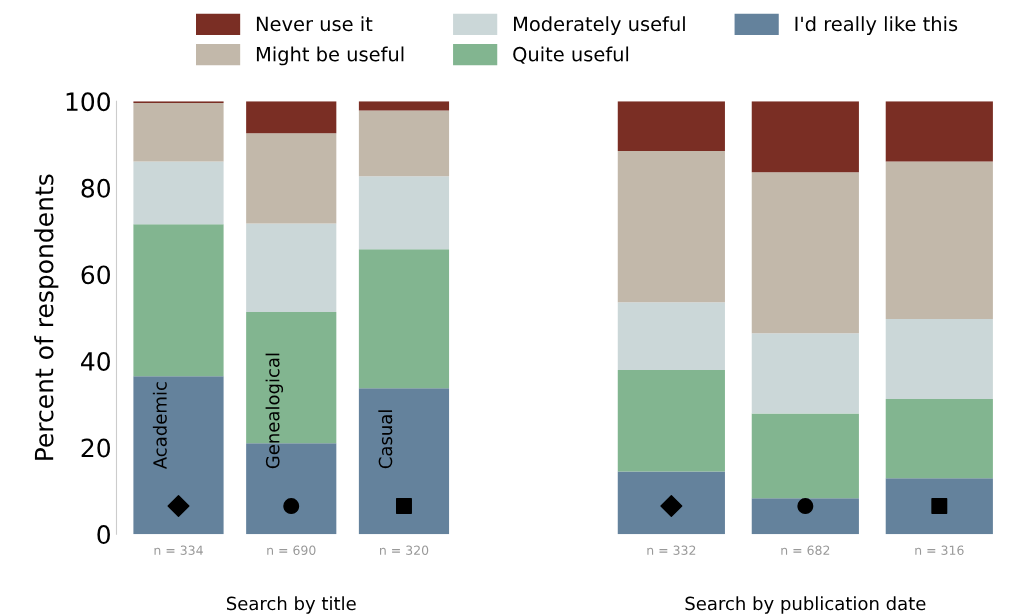 This screenshot has height=614, width=1013. I want to click on y-tick-label: 40, so click(95, 361).